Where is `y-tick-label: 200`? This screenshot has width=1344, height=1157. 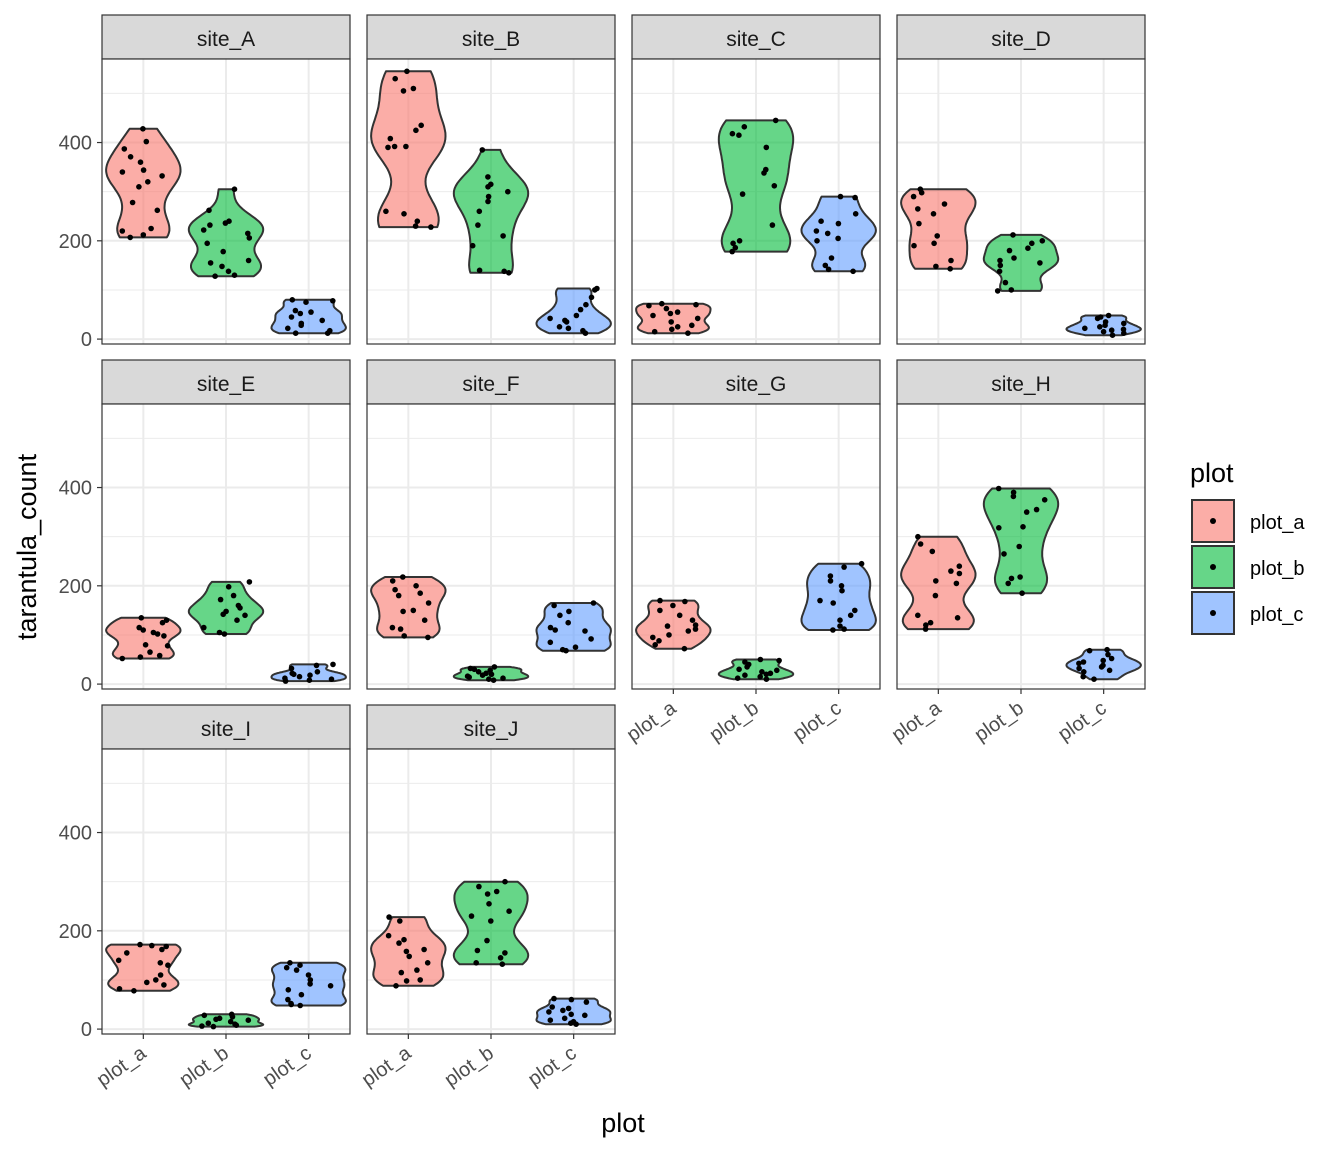
y-tick-label: 200 is located at coordinates (75, 587).